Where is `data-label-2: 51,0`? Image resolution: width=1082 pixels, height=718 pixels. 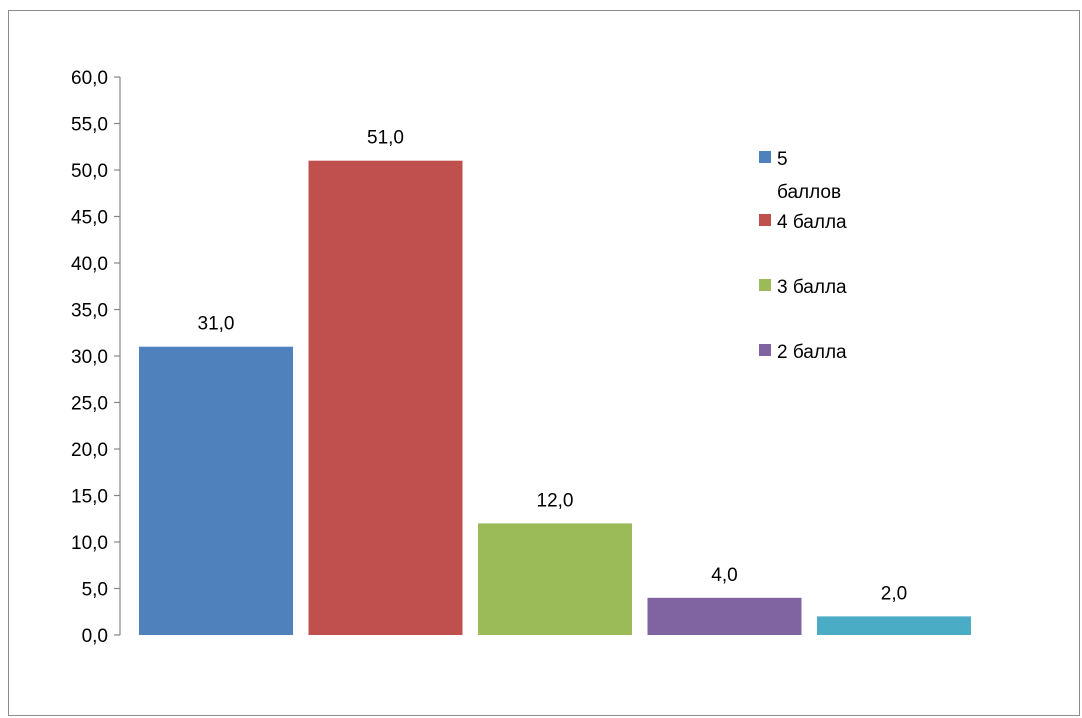
data-label-2: 51,0 is located at coordinates (385, 138).